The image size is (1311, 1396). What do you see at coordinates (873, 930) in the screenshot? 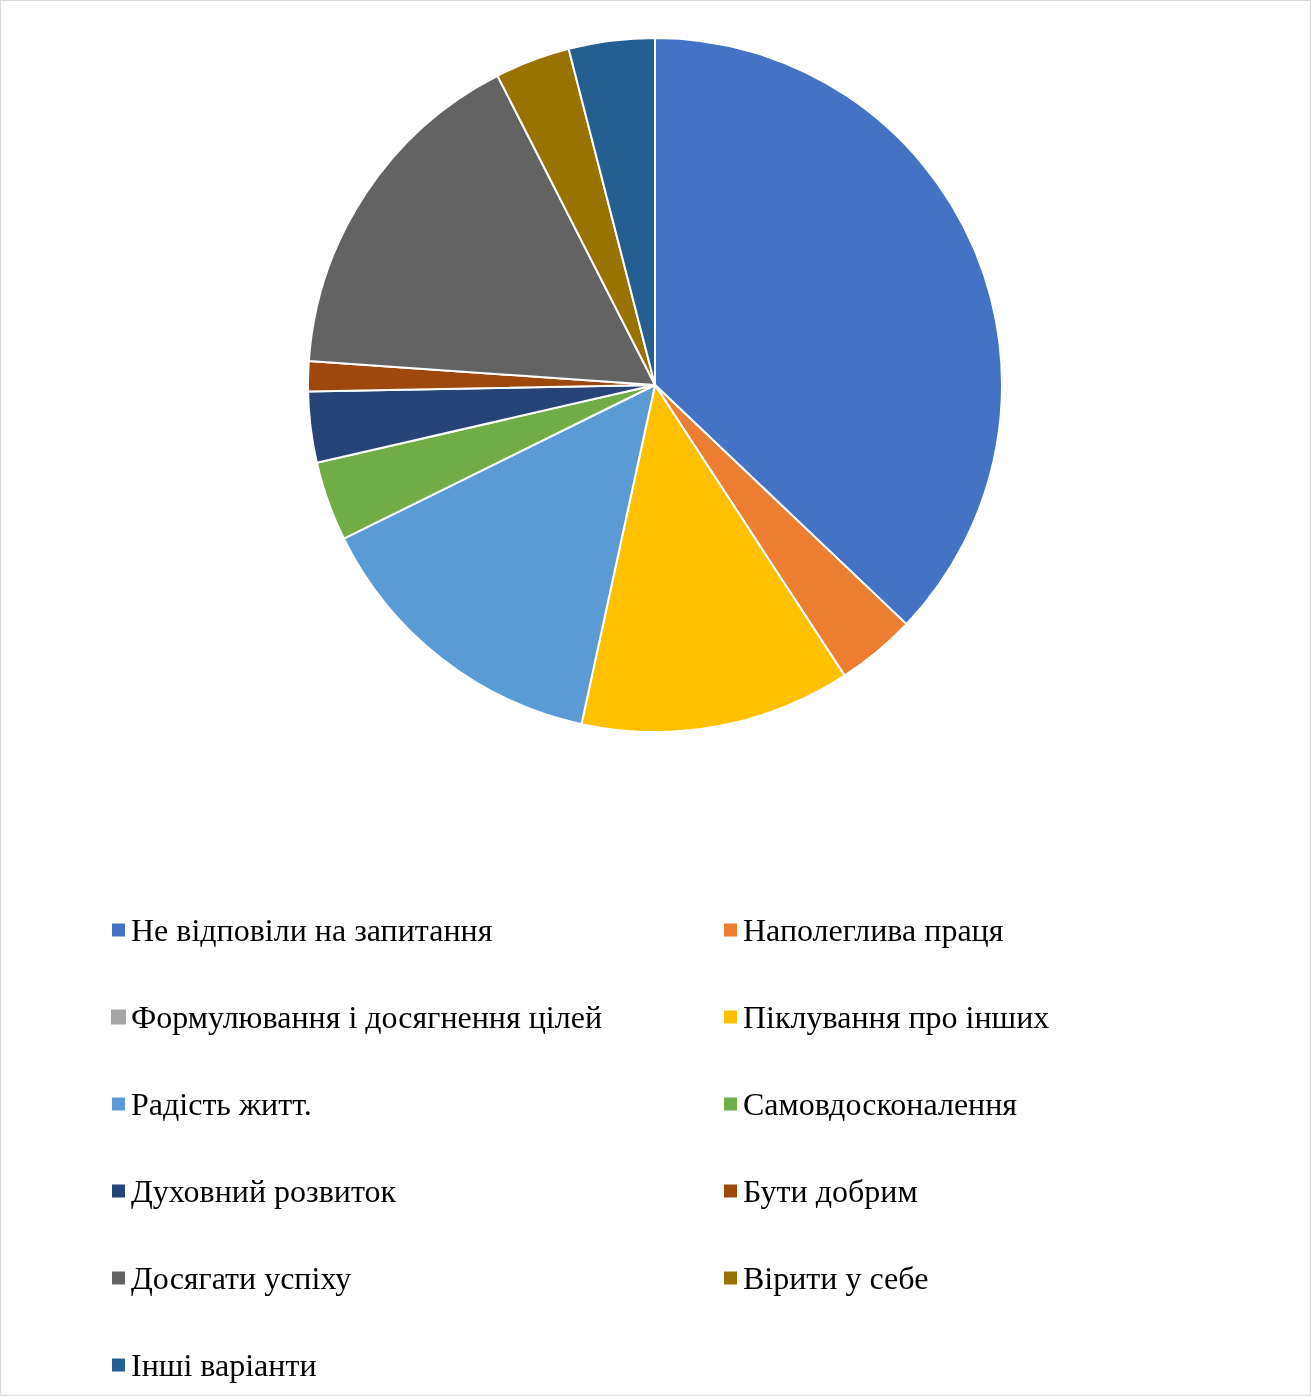
I see `legend-label: Наполеглива праця` at bounding box center [873, 930].